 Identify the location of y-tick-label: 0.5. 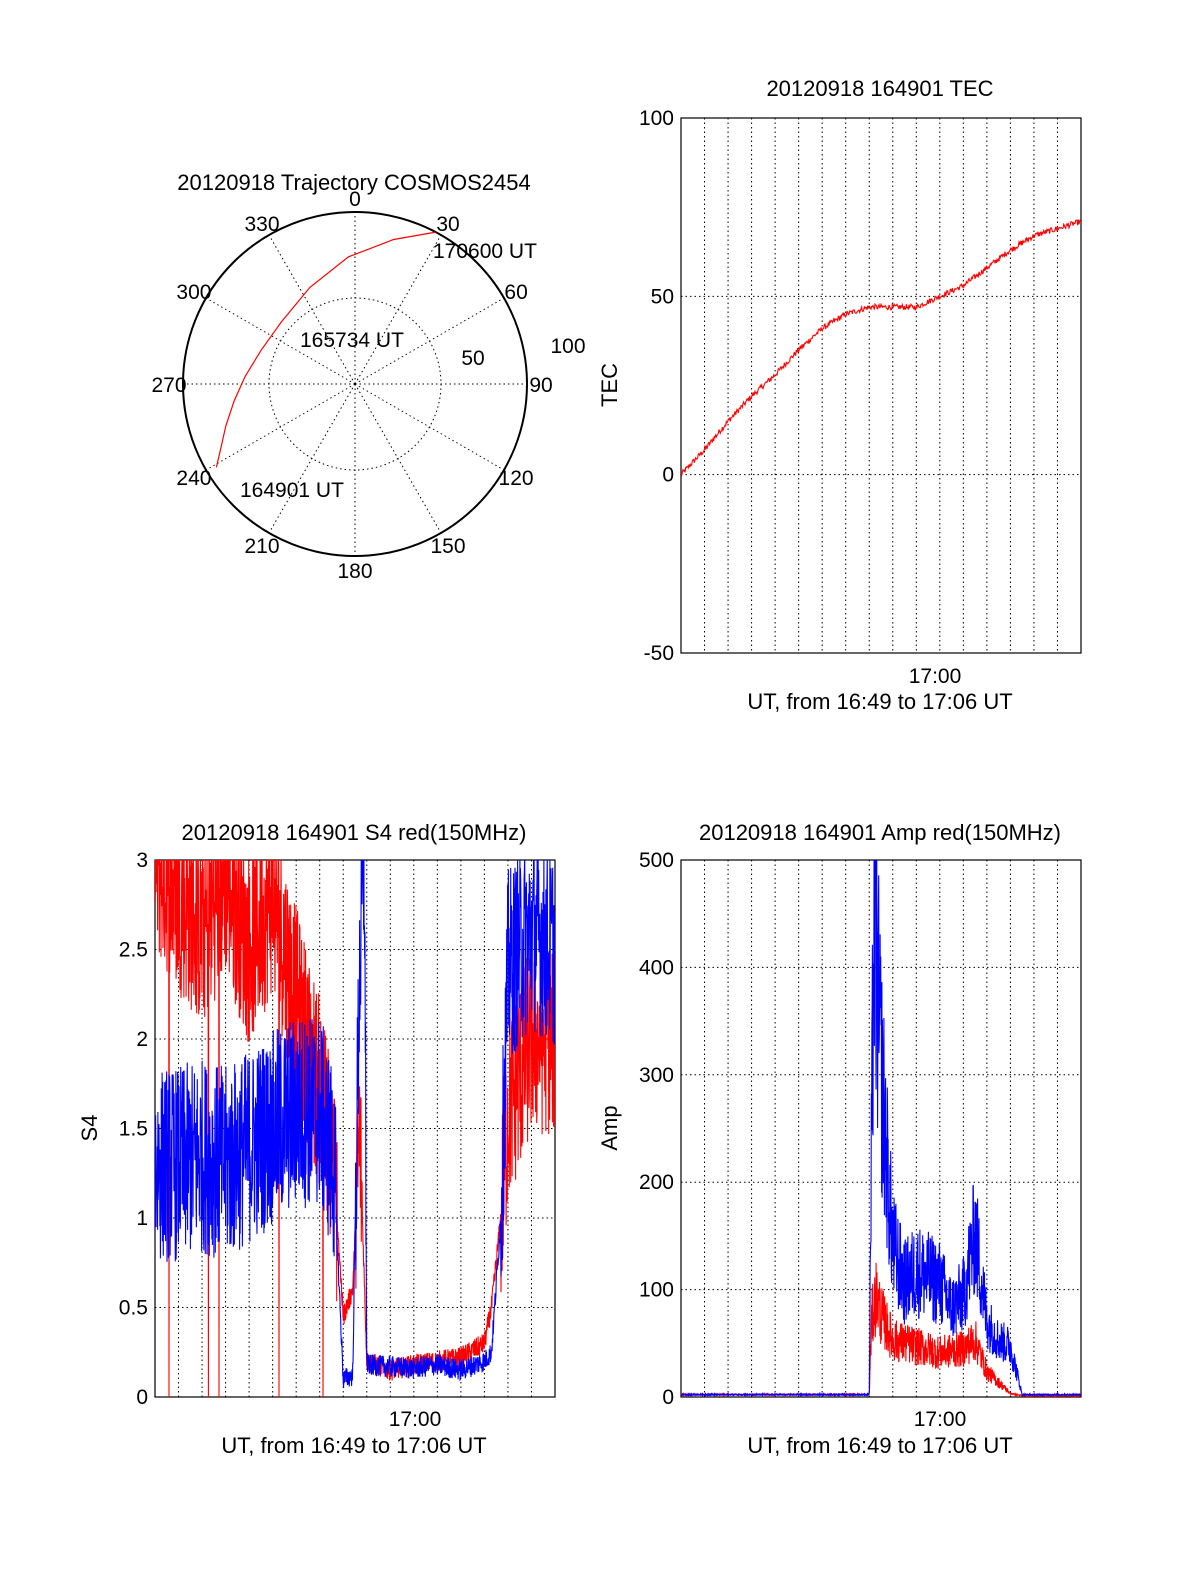
(133, 1308).